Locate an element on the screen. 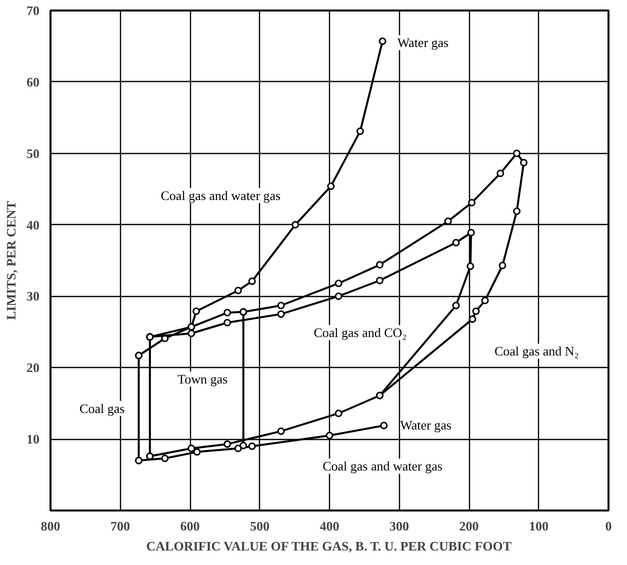  annotation: Coal gas and CO₂ is located at coordinates (360, 332).